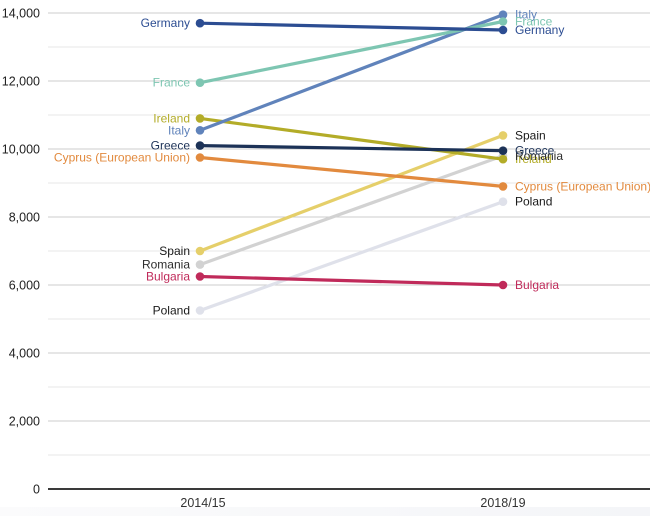 The width and height of the screenshot is (650, 516). Describe the element at coordinates (530, 135) in the screenshot. I see `series-label-right-spain: Spain` at that location.